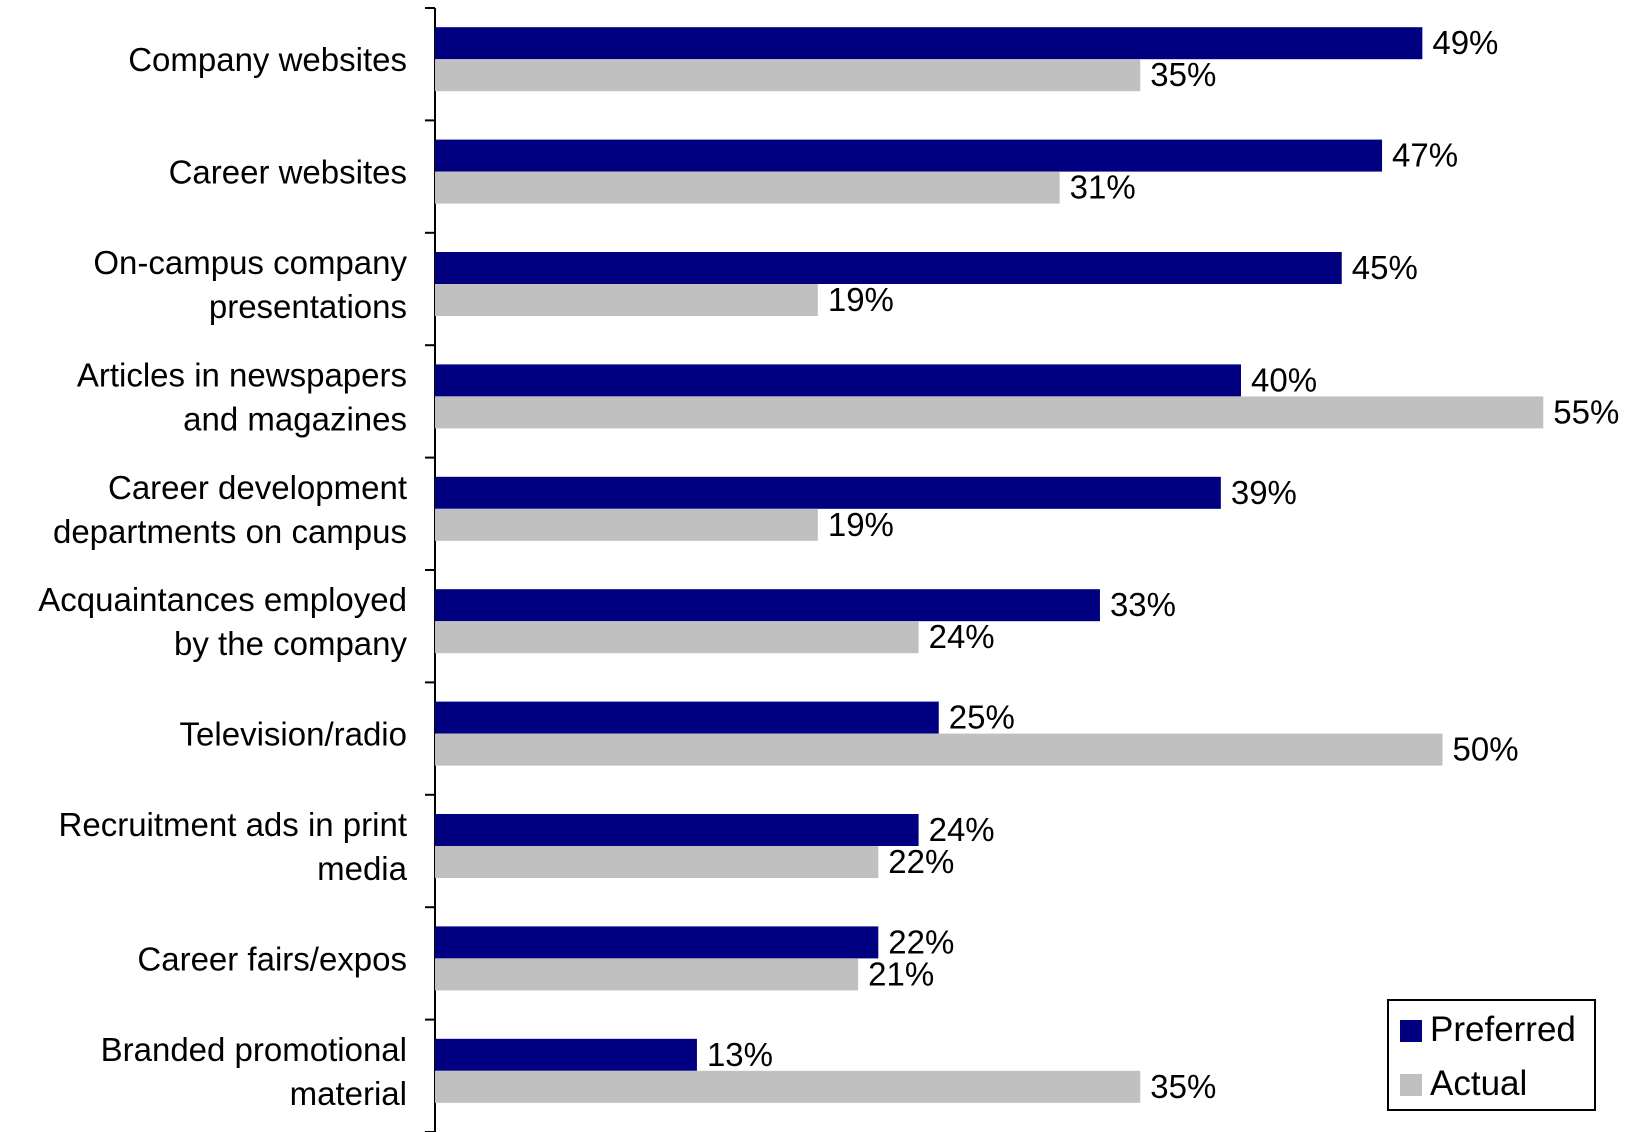 This screenshot has width=1629, height=1132. Describe the element at coordinates (293, 734) in the screenshot. I see `category-label: Television/radio` at that location.